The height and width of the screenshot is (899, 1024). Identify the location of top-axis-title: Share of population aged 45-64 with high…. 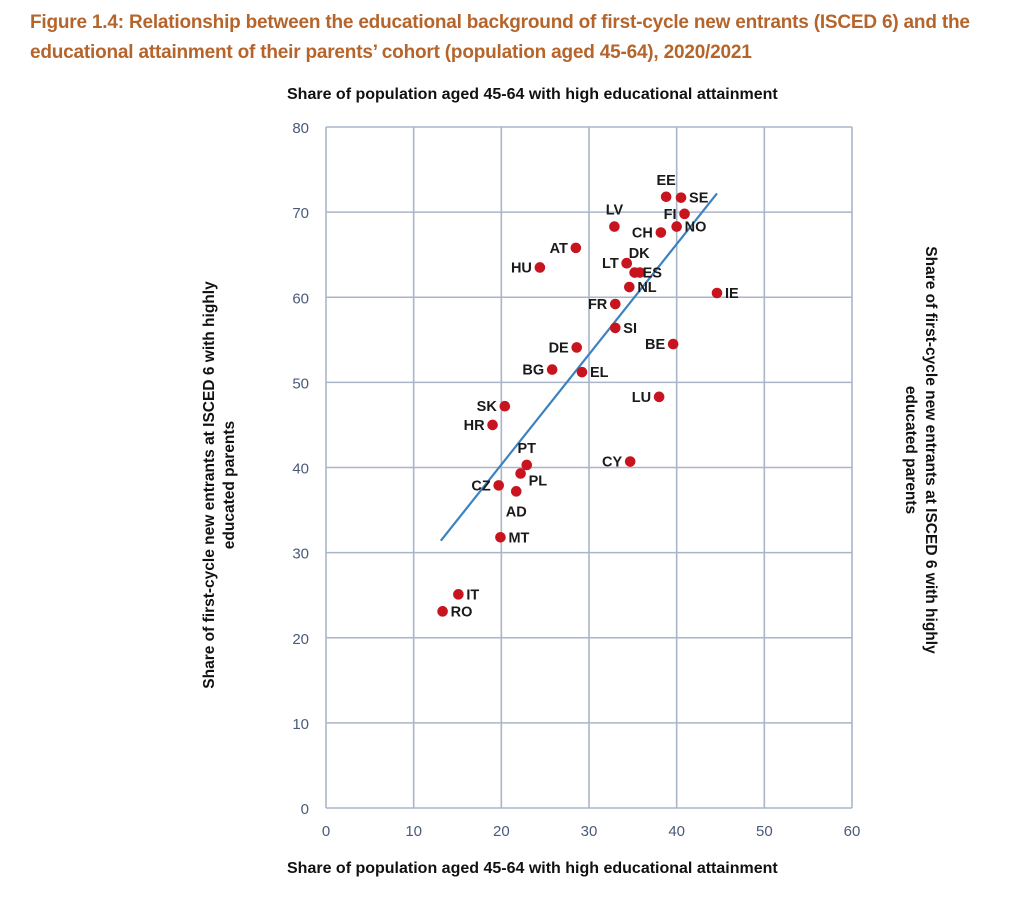
(532, 94).